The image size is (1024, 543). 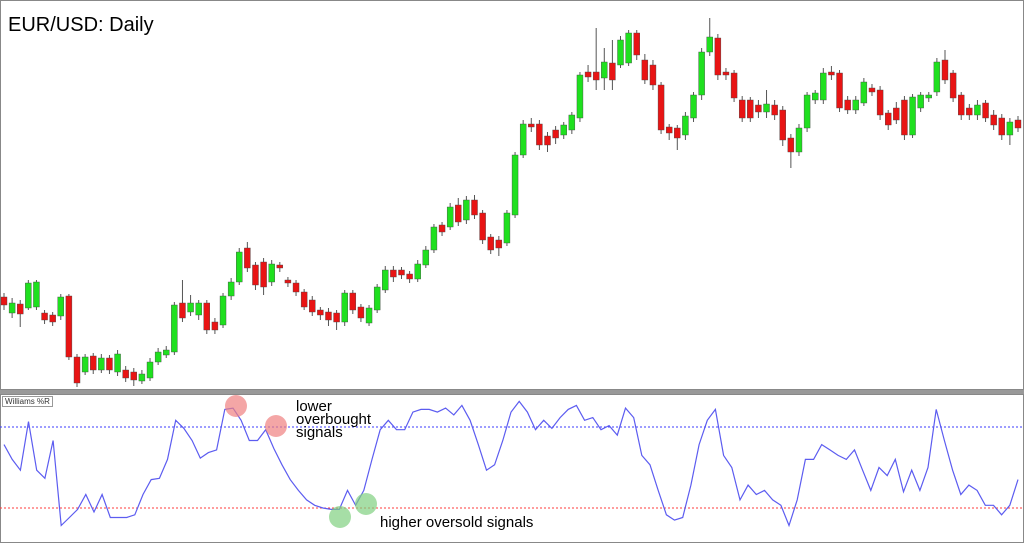 What do you see at coordinates (276, 426) in the screenshot?
I see `overbought-highlight` at bounding box center [276, 426].